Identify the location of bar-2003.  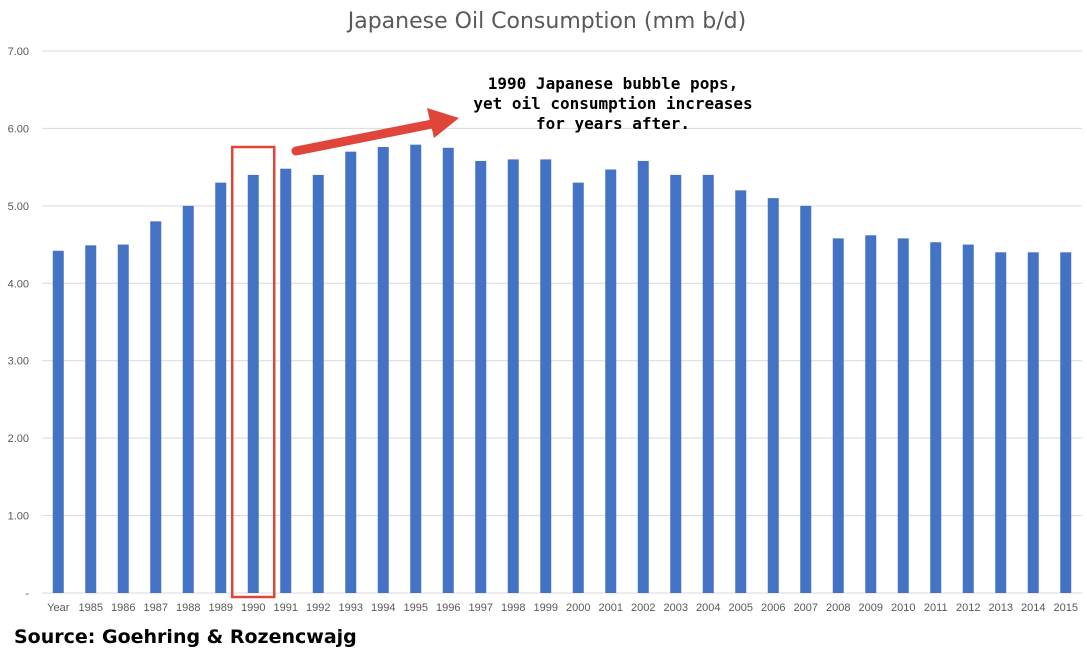
(676, 383).